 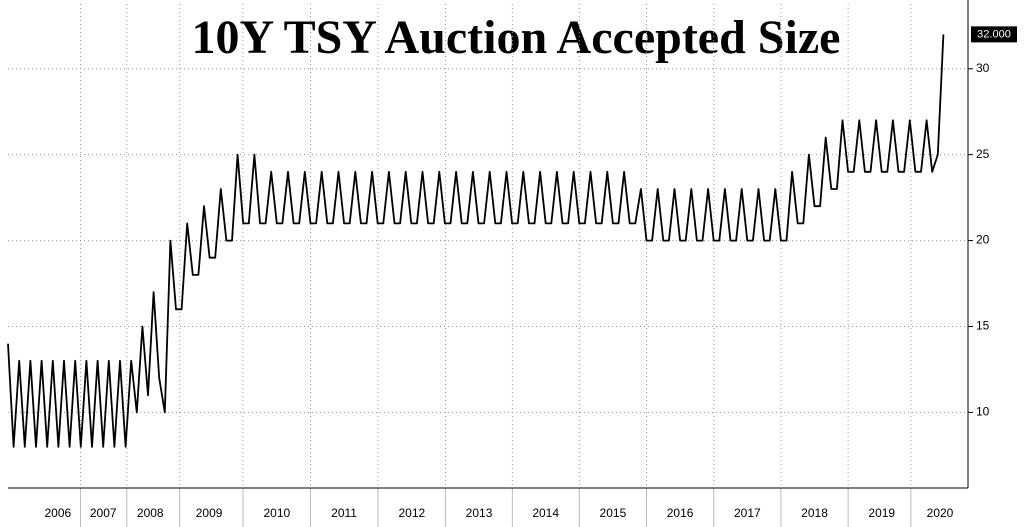 I want to click on last-value-box, so click(x=994, y=34).